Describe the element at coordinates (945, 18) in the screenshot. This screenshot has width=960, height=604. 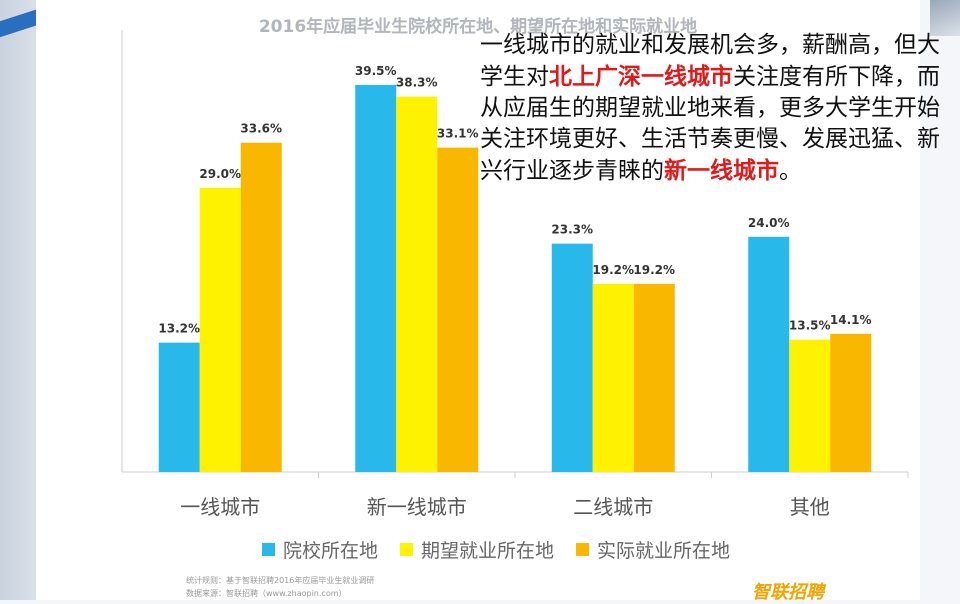
I see `decorative-corner` at that location.